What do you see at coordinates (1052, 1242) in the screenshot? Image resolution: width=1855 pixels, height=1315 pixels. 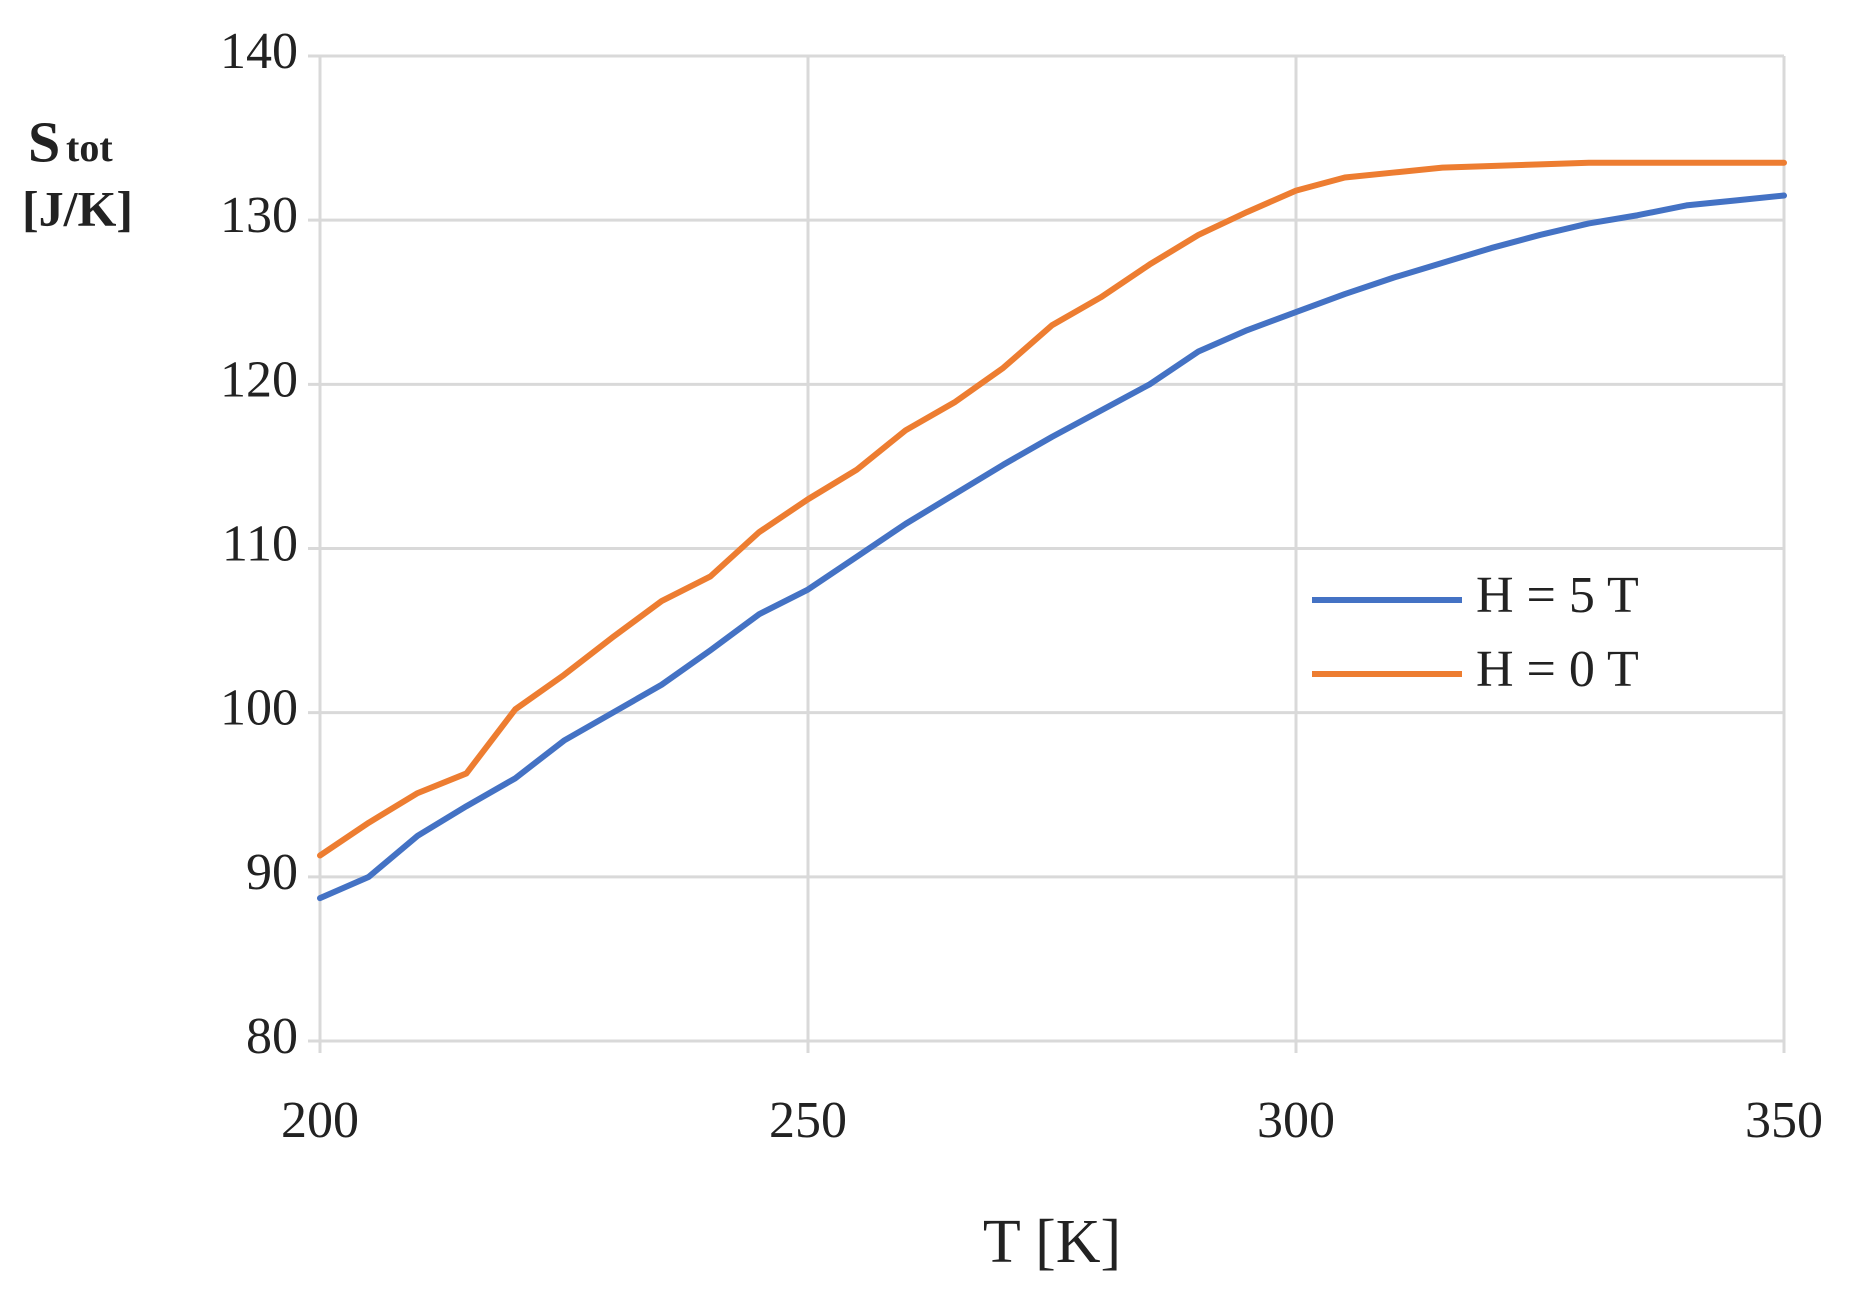 I see `x-axis-label: T [K]` at bounding box center [1052, 1242].